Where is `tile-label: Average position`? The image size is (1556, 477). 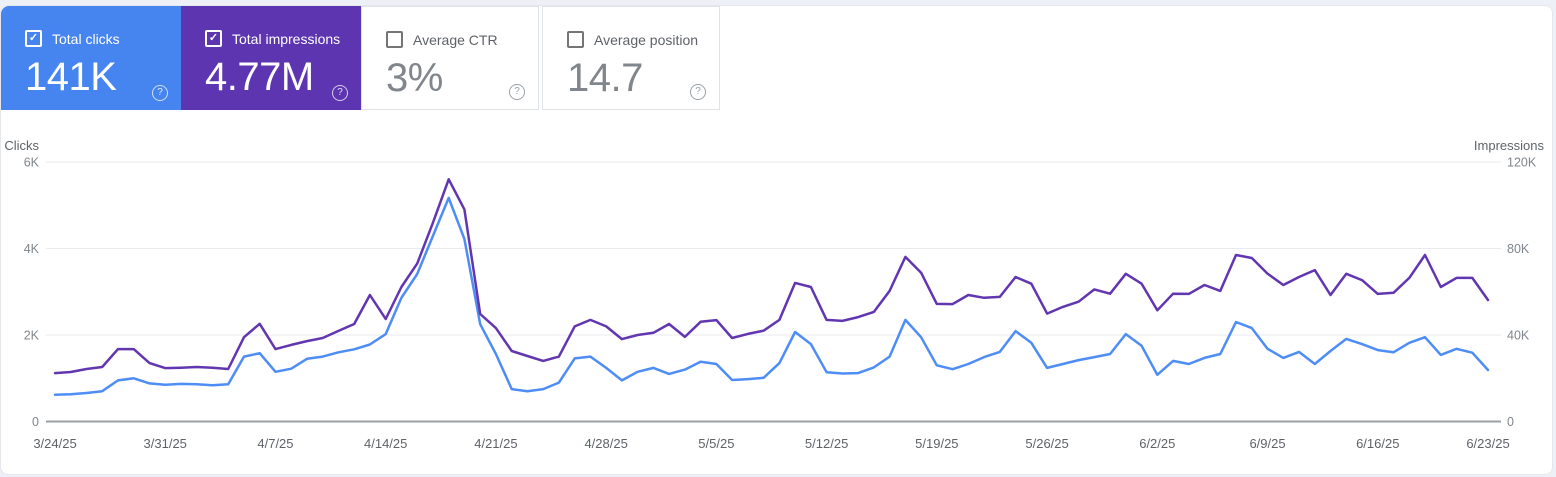
tile-label: Average position is located at coordinates (646, 39).